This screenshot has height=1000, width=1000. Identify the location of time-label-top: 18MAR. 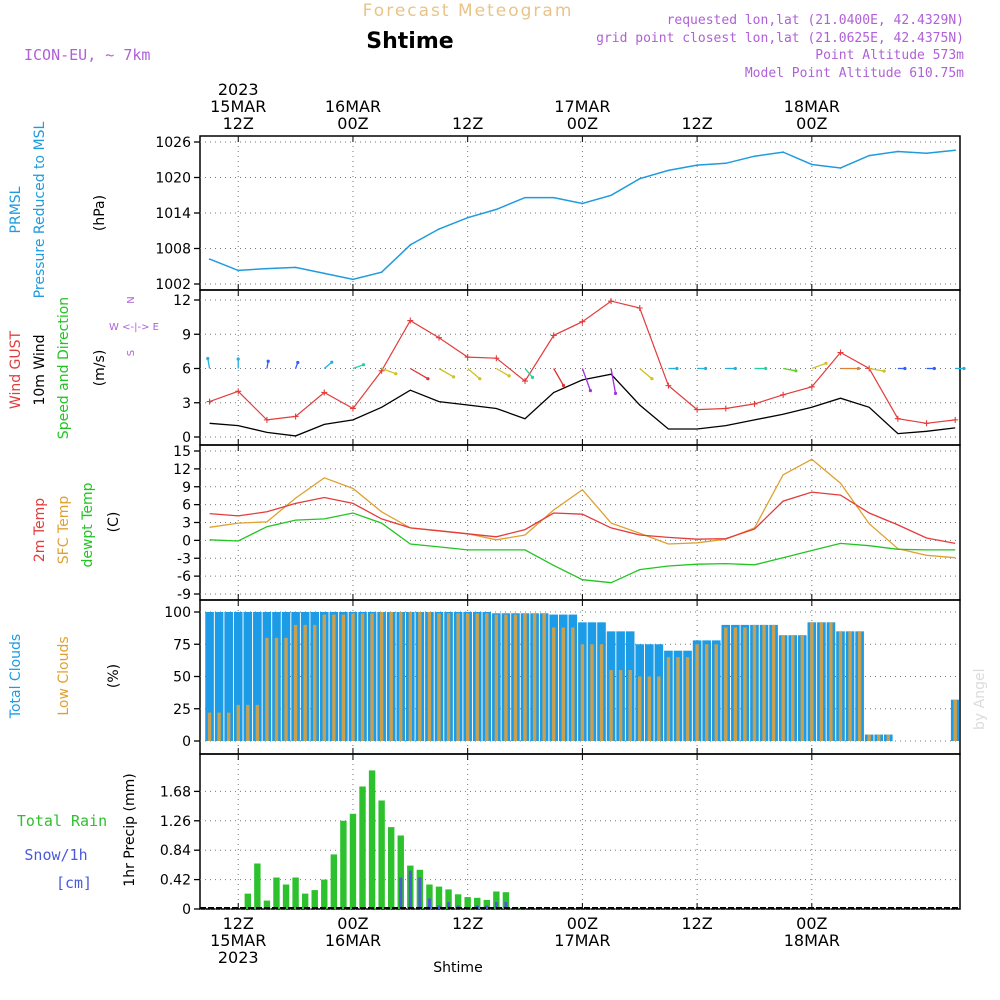
(812, 106).